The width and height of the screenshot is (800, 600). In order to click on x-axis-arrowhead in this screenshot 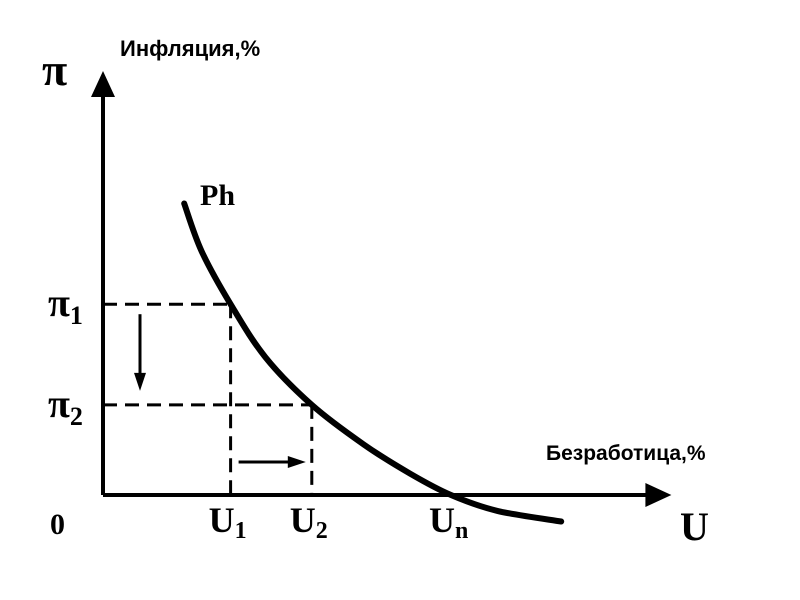, I will do `click(658, 495)`.